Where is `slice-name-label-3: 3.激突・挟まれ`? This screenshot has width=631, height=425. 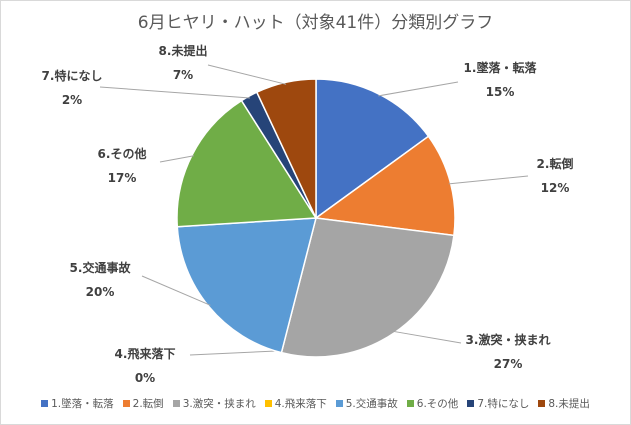
slice-name-label-3: 3.激突・挟まれ is located at coordinates (508, 339).